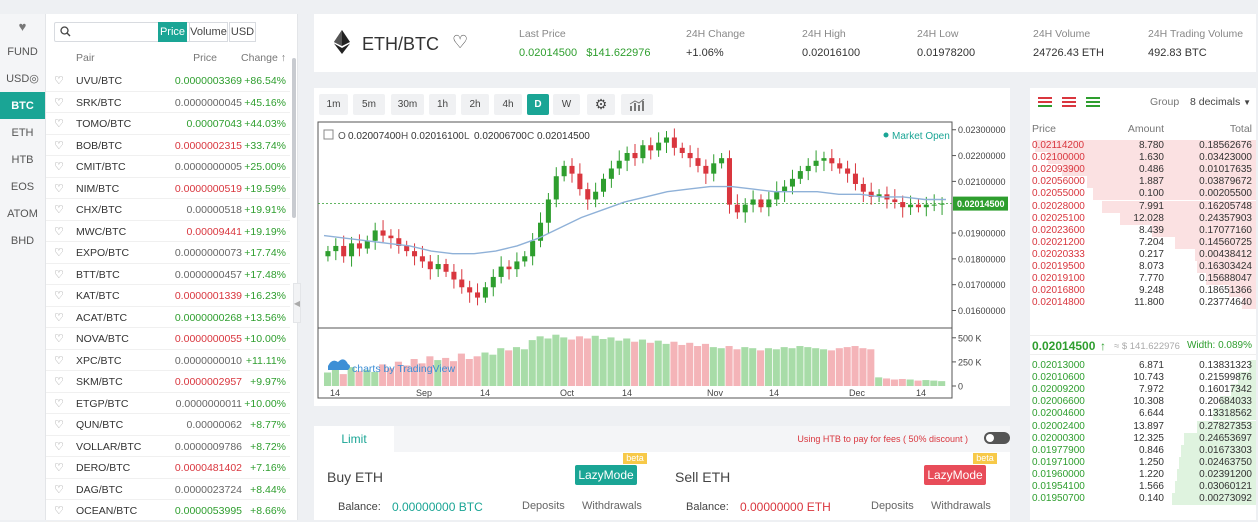 Image resolution: width=1258 pixels, height=522 pixels. I want to click on sort-button-2: USD, so click(242, 32).